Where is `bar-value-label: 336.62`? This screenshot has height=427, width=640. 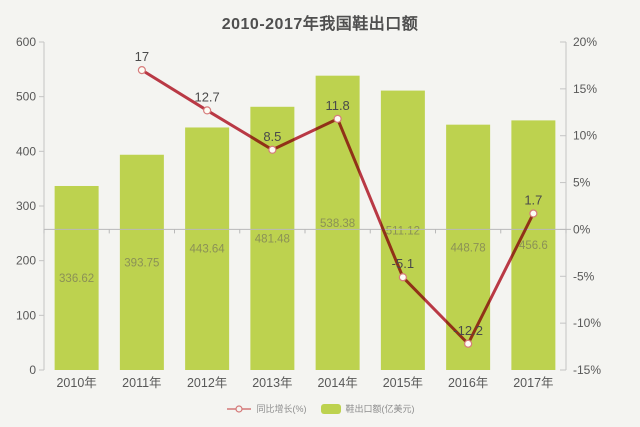
bar-value-label: 336.62 is located at coordinates (76, 279).